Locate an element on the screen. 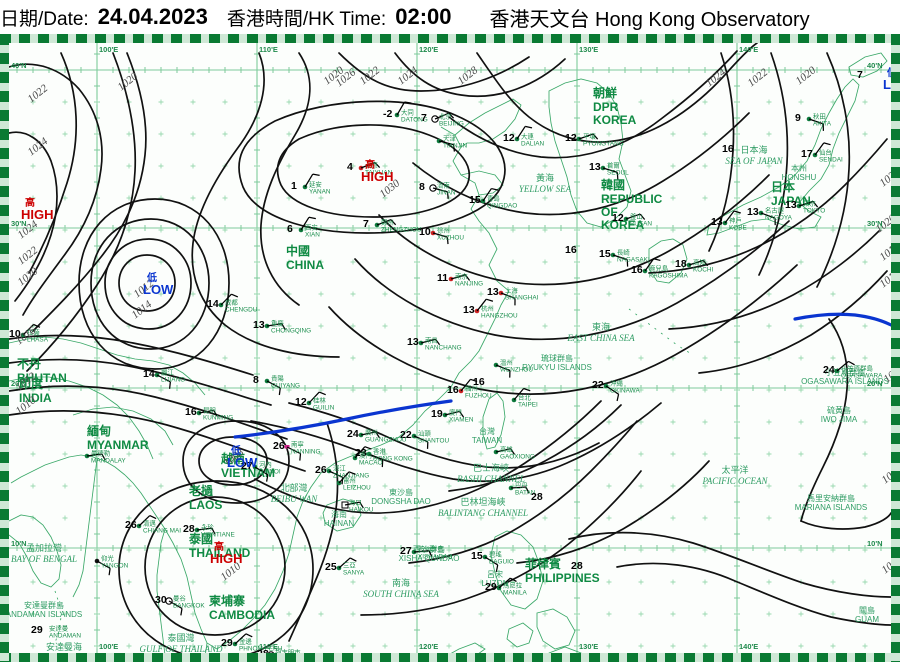  station-name-en: NAGOYA is located at coordinates (779, 218).